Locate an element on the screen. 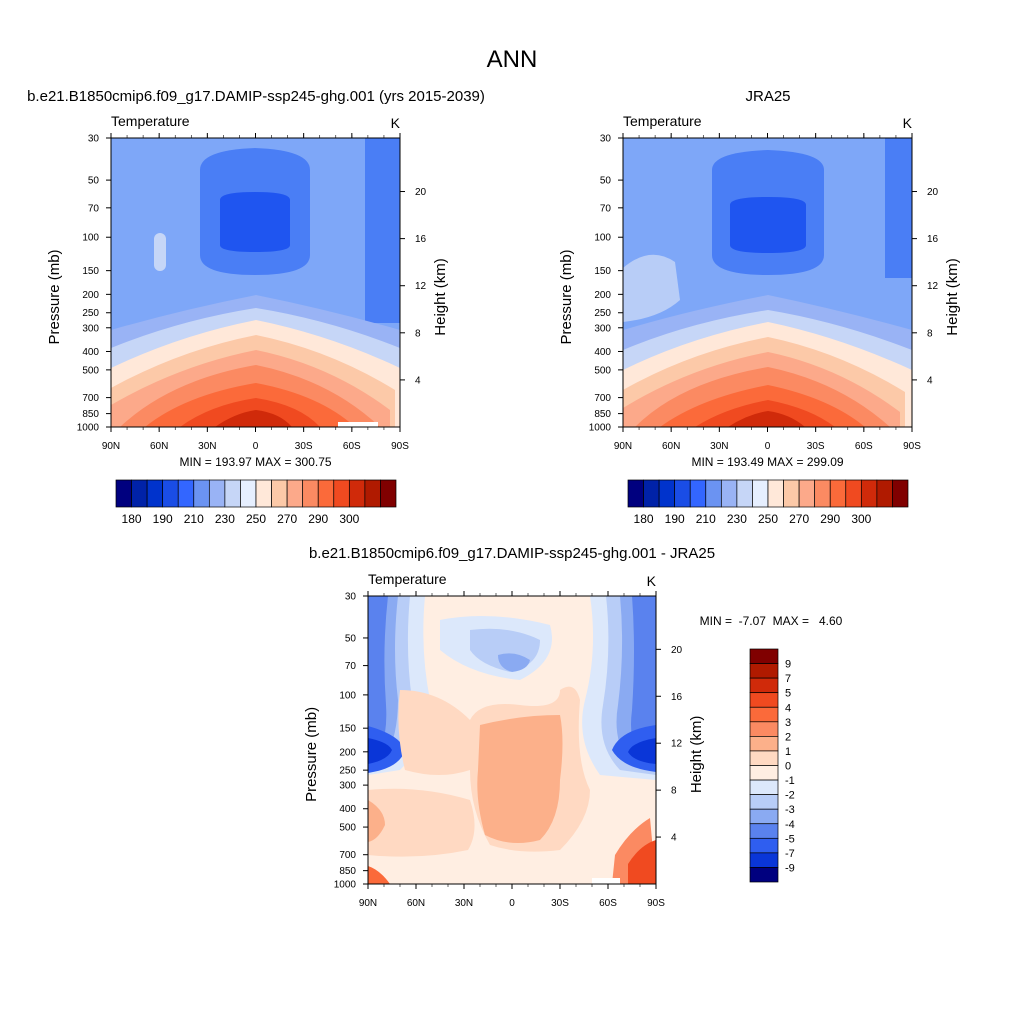 The width and height of the screenshot is (1024, 1024). x-tick-label: 60N is located at coordinates (416, 903).